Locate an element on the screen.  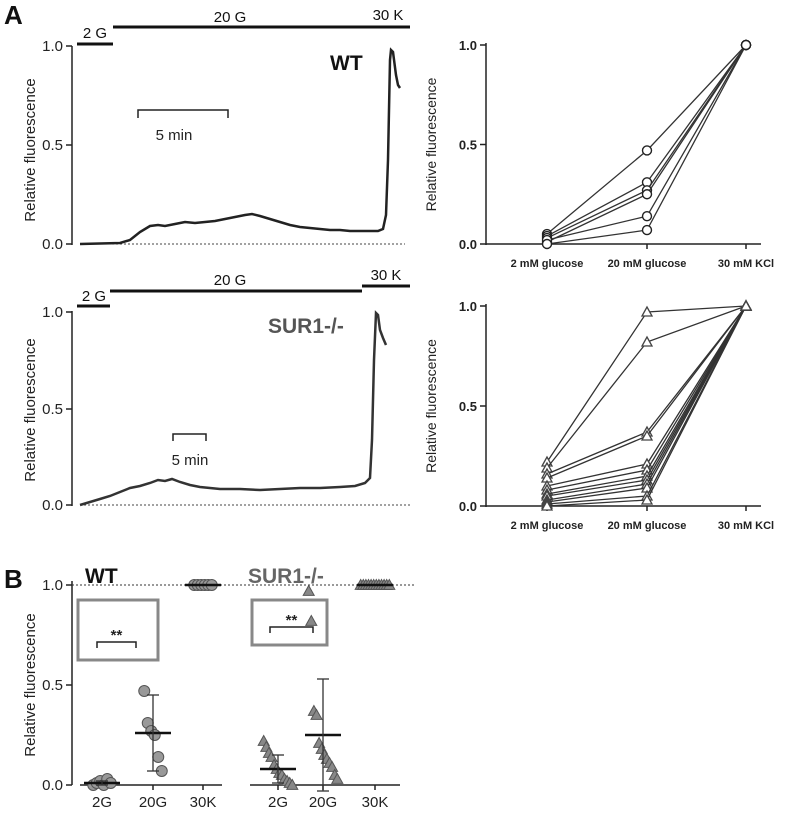
sur-trace-line is located at coordinates (233, 408).